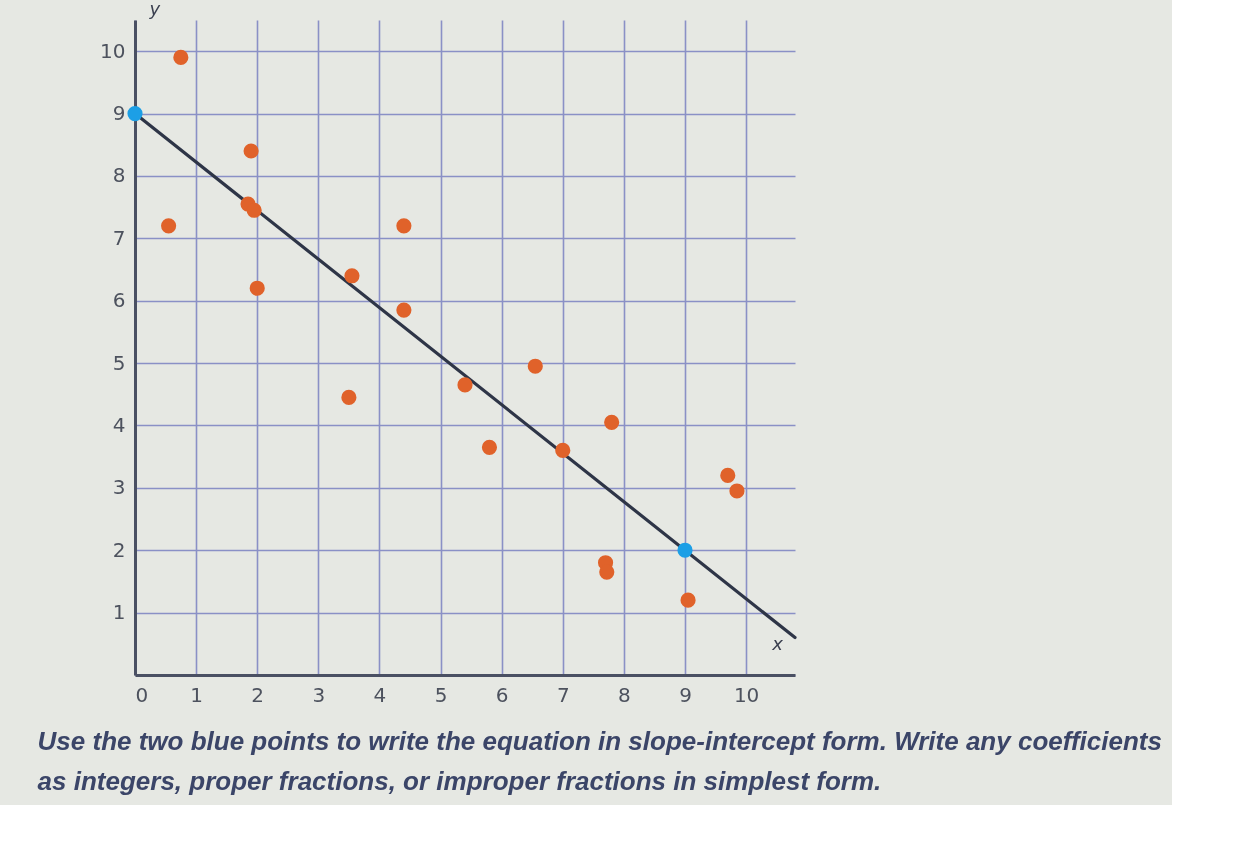  I want to click on x-tick-label: 6, so click(502, 694).